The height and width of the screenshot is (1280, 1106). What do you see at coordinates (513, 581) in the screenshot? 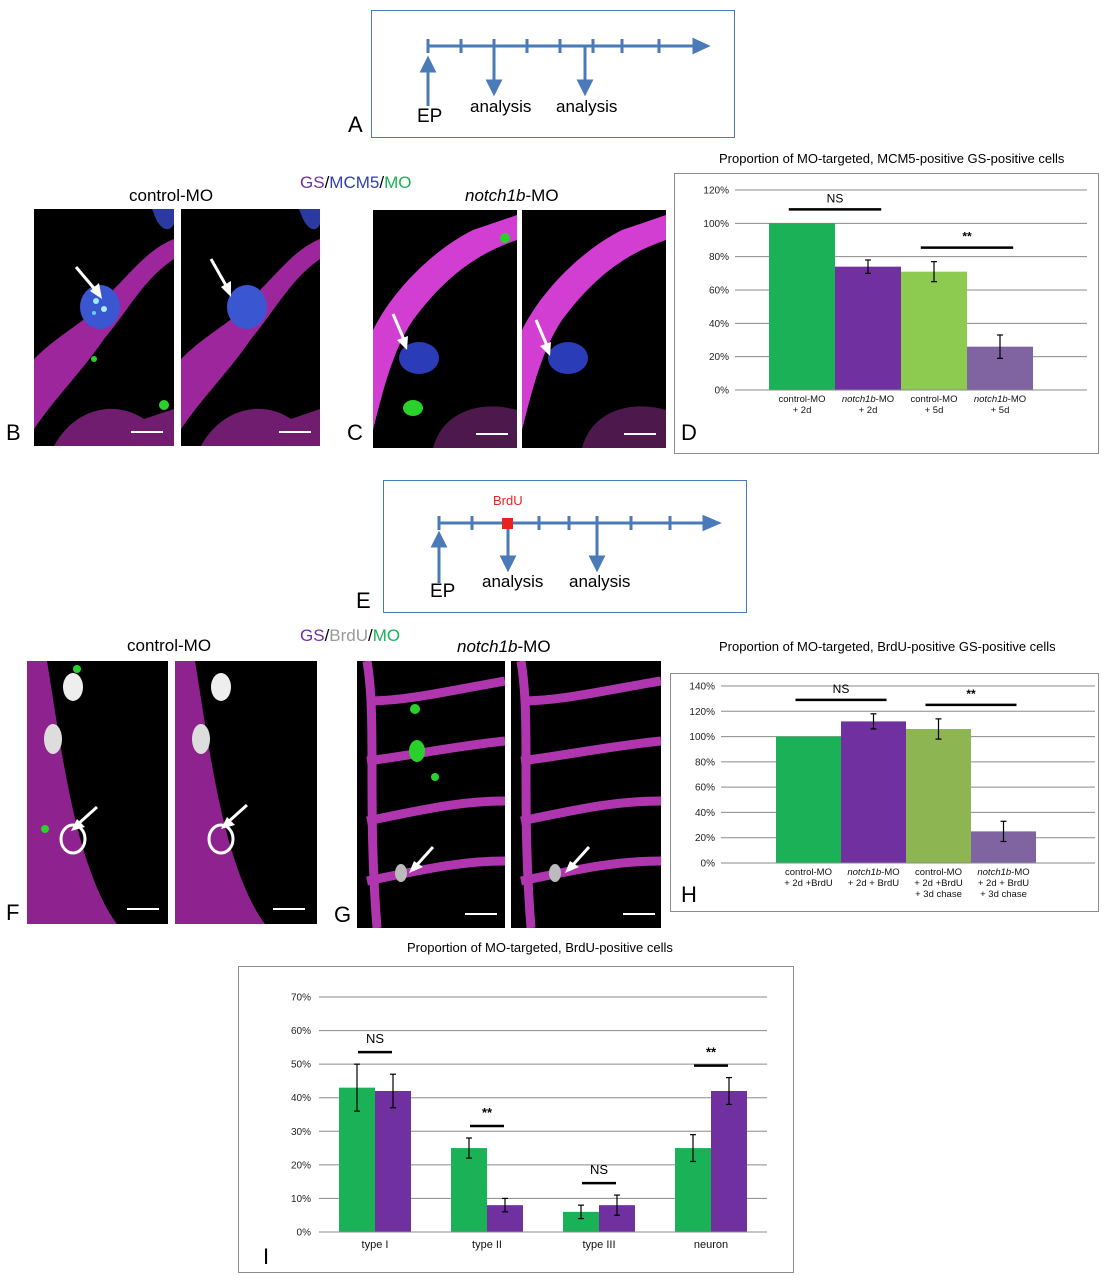
I see `timeline-e-analysis-1: analysis` at bounding box center [513, 581].